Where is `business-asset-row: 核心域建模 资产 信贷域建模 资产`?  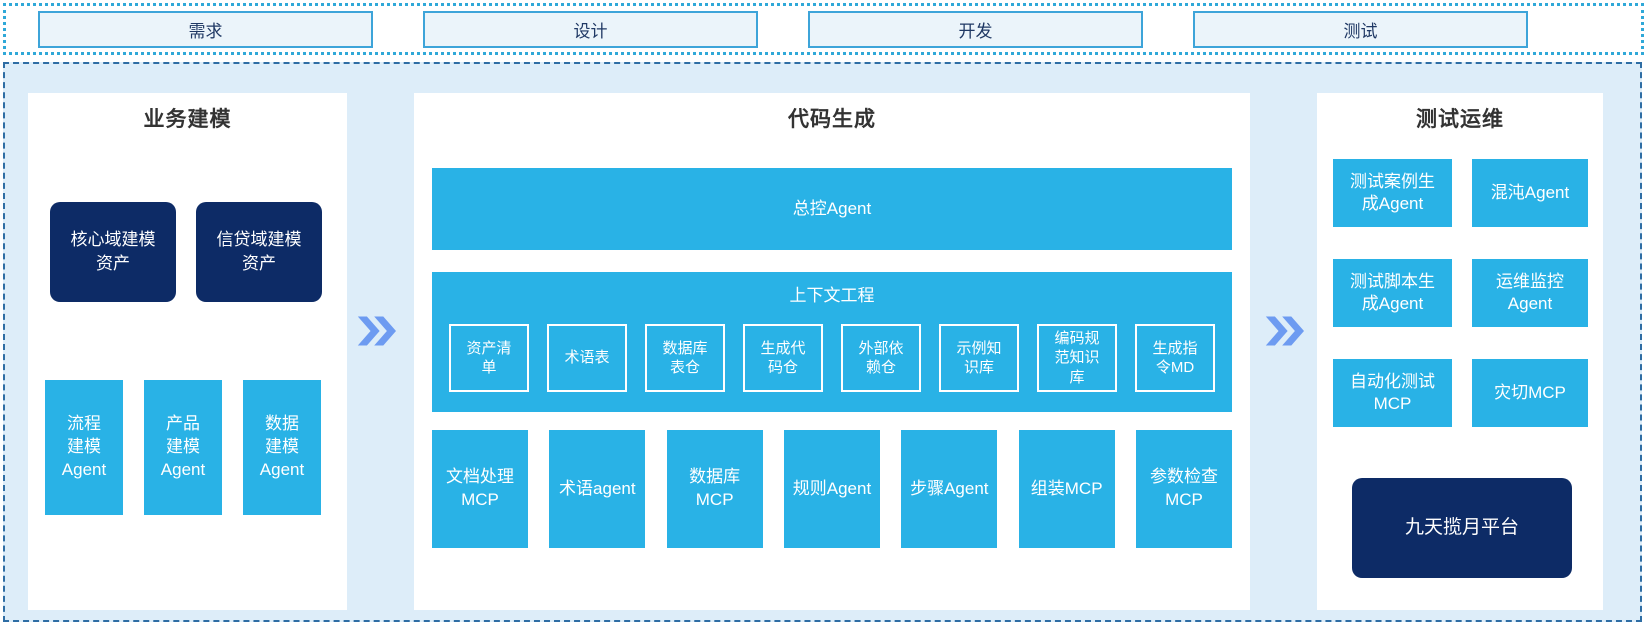 business-asset-row: 核心域建模 资产 信贷域建模 资产 is located at coordinates (186, 252).